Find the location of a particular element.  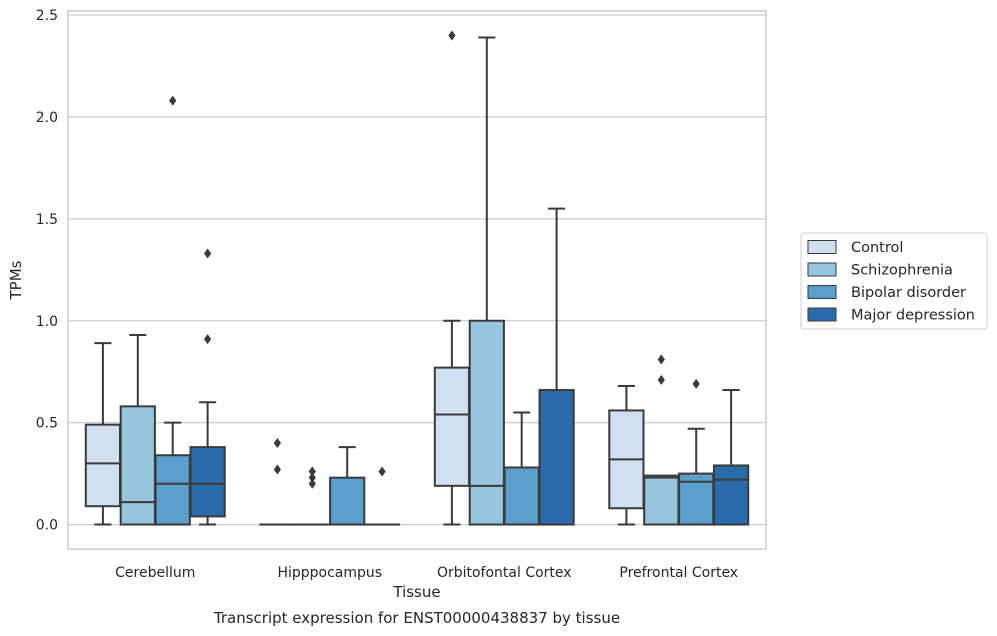

y-tick-label: 1.0 is located at coordinates (47, 322).